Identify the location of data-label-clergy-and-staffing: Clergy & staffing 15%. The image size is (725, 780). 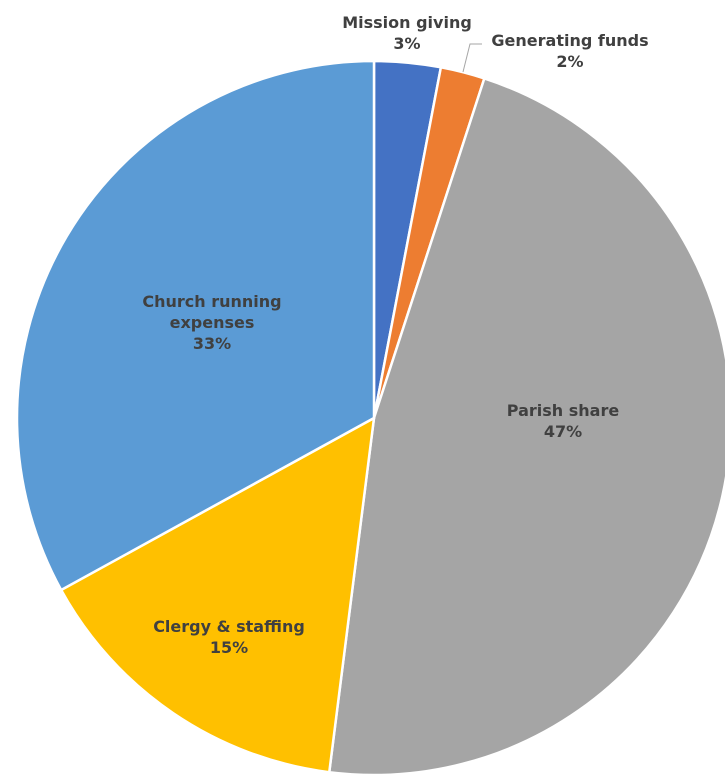
(229, 637).